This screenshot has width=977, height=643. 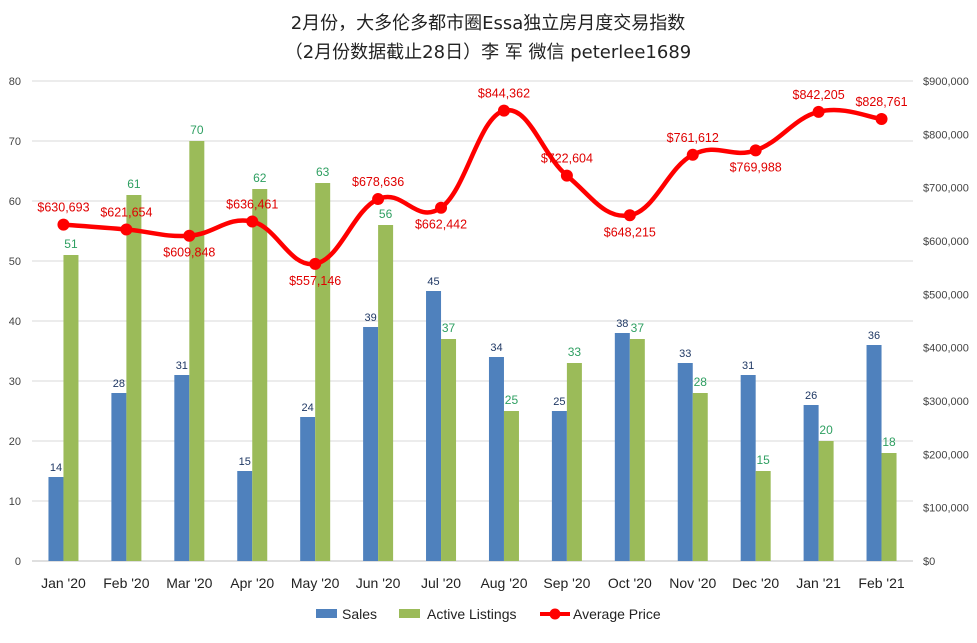 What do you see at coordinates (946, 82) in the screenshot?
I see `right-tick-label: $900,000` at bounding box center [946, 82].